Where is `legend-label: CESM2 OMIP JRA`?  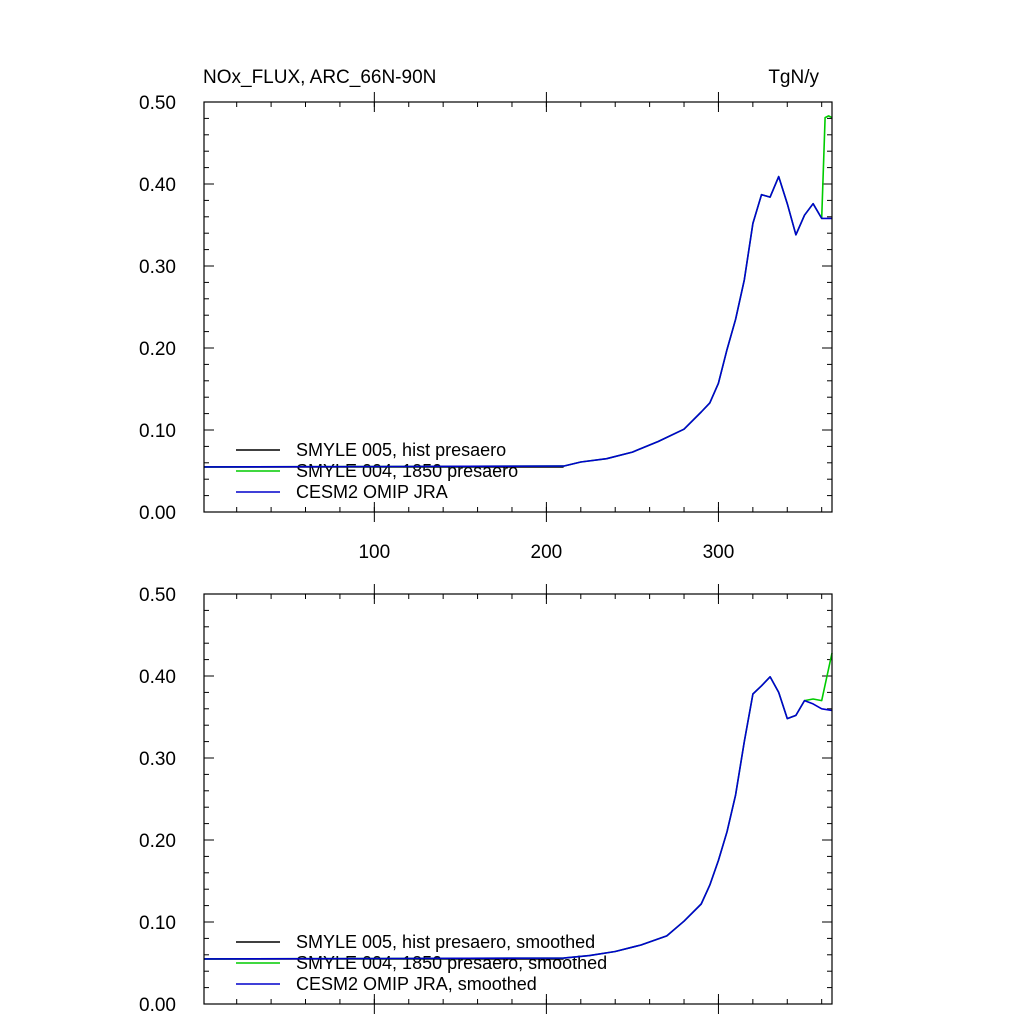 legend-label: CESM2 OMIP JRA is located at coordinates (372, 492).